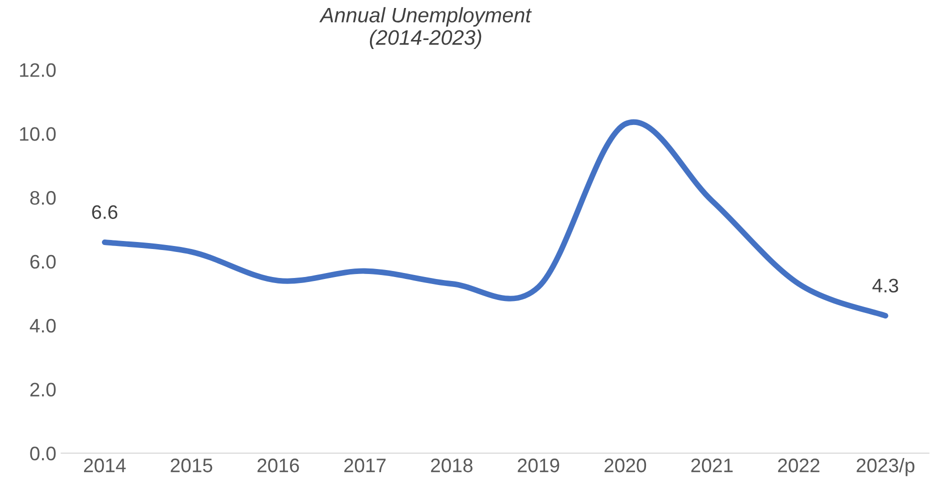 This screenshot has width=943, height=498. I want to click on chart-title: Annual Unemployment (2014-2023), so click(425, 28).